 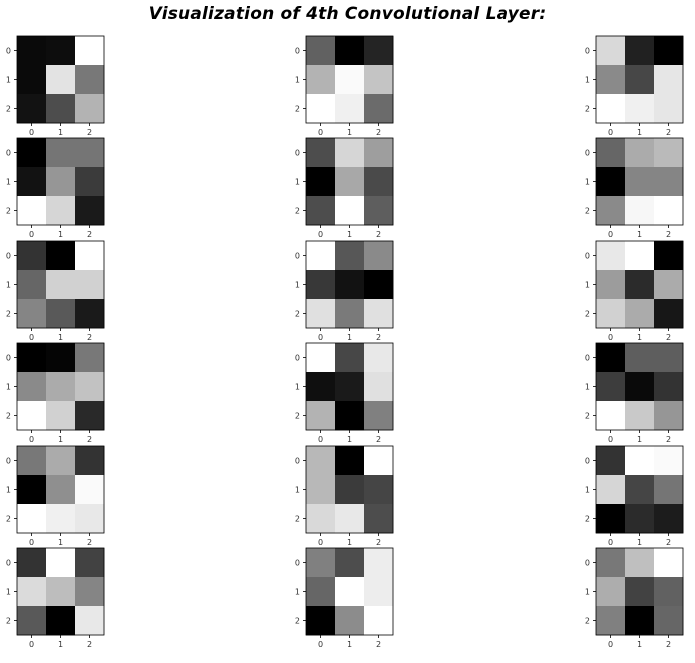 I want to click on heatmap-panel-1-1: 0 1 2 0 1 2, so click(x=55, y=86).